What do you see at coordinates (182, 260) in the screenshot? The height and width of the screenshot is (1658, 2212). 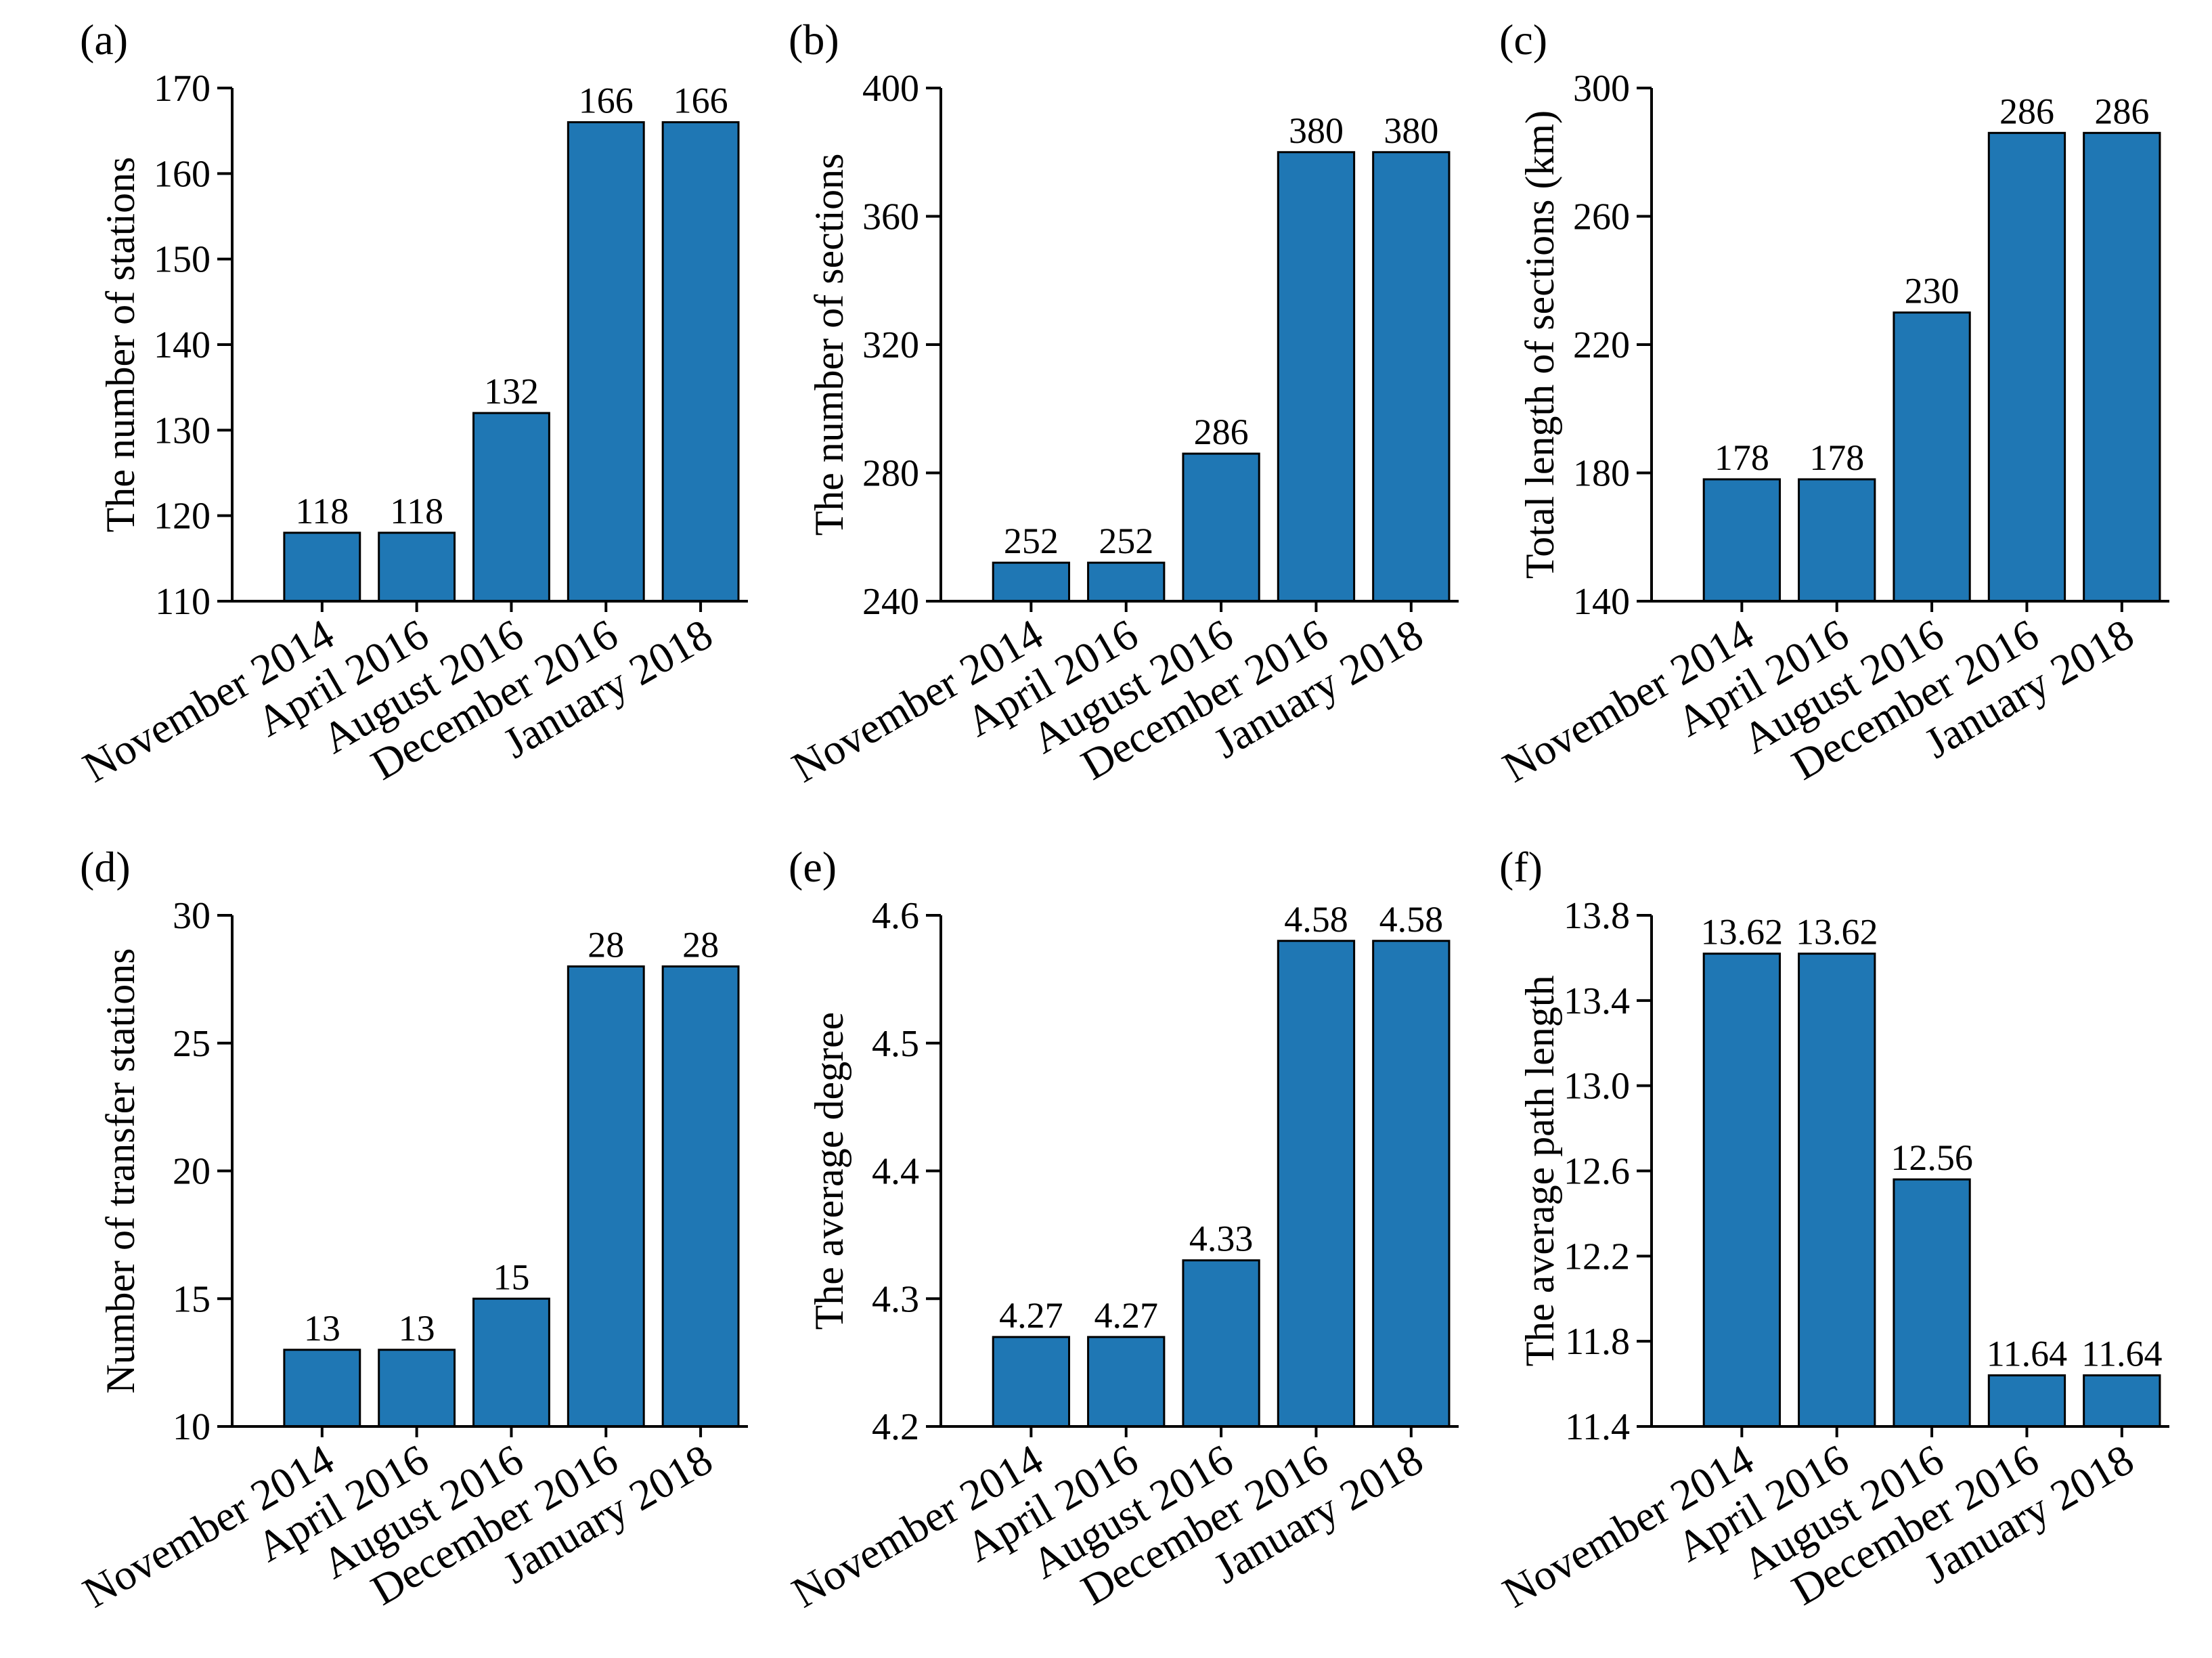 I see `y-tick-label: 150` at bounding box center [182, 260].